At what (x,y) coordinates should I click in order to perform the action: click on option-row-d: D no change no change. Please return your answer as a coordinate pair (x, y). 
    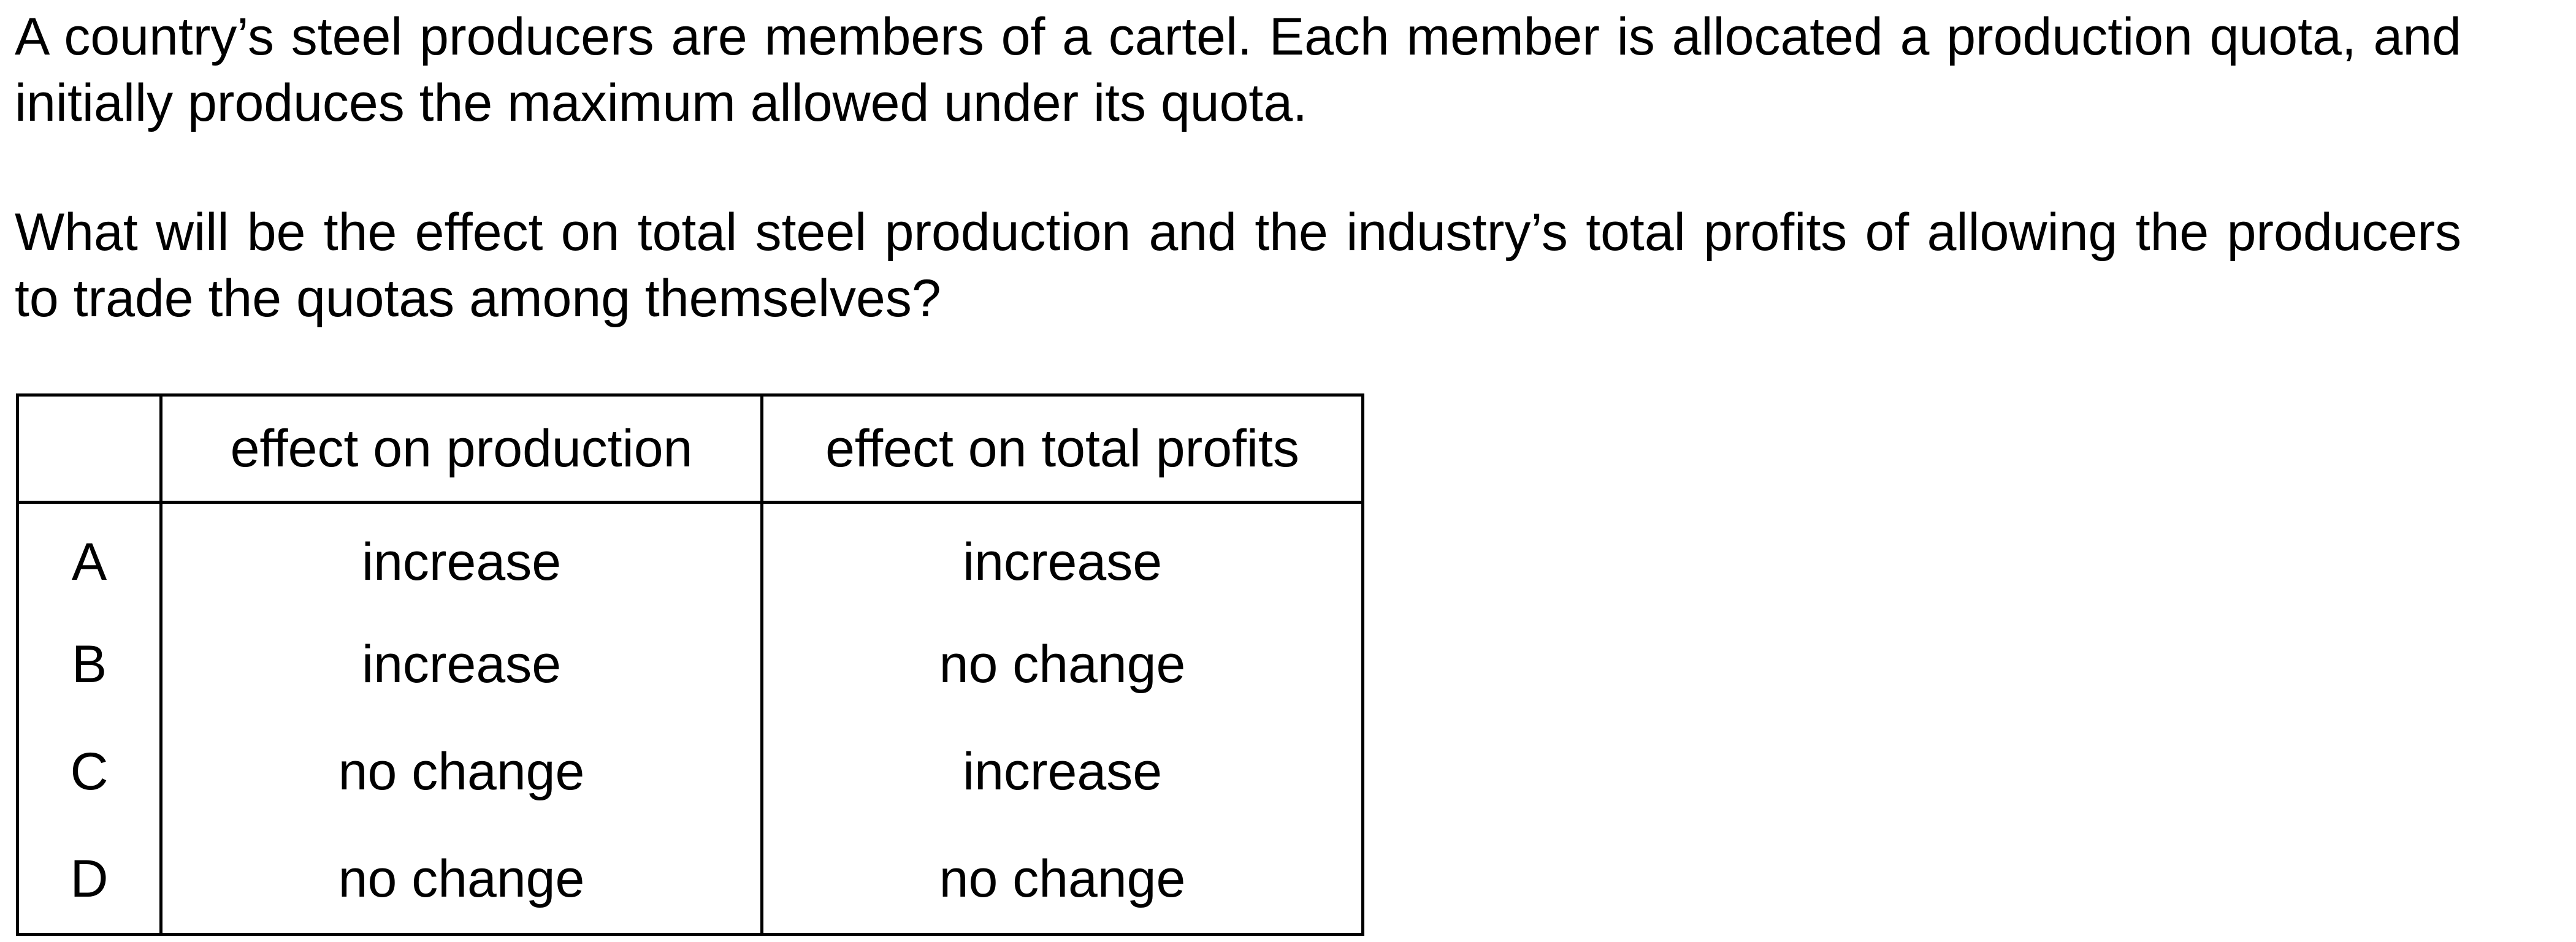
    Looking at the image, I should click on (690, 881).